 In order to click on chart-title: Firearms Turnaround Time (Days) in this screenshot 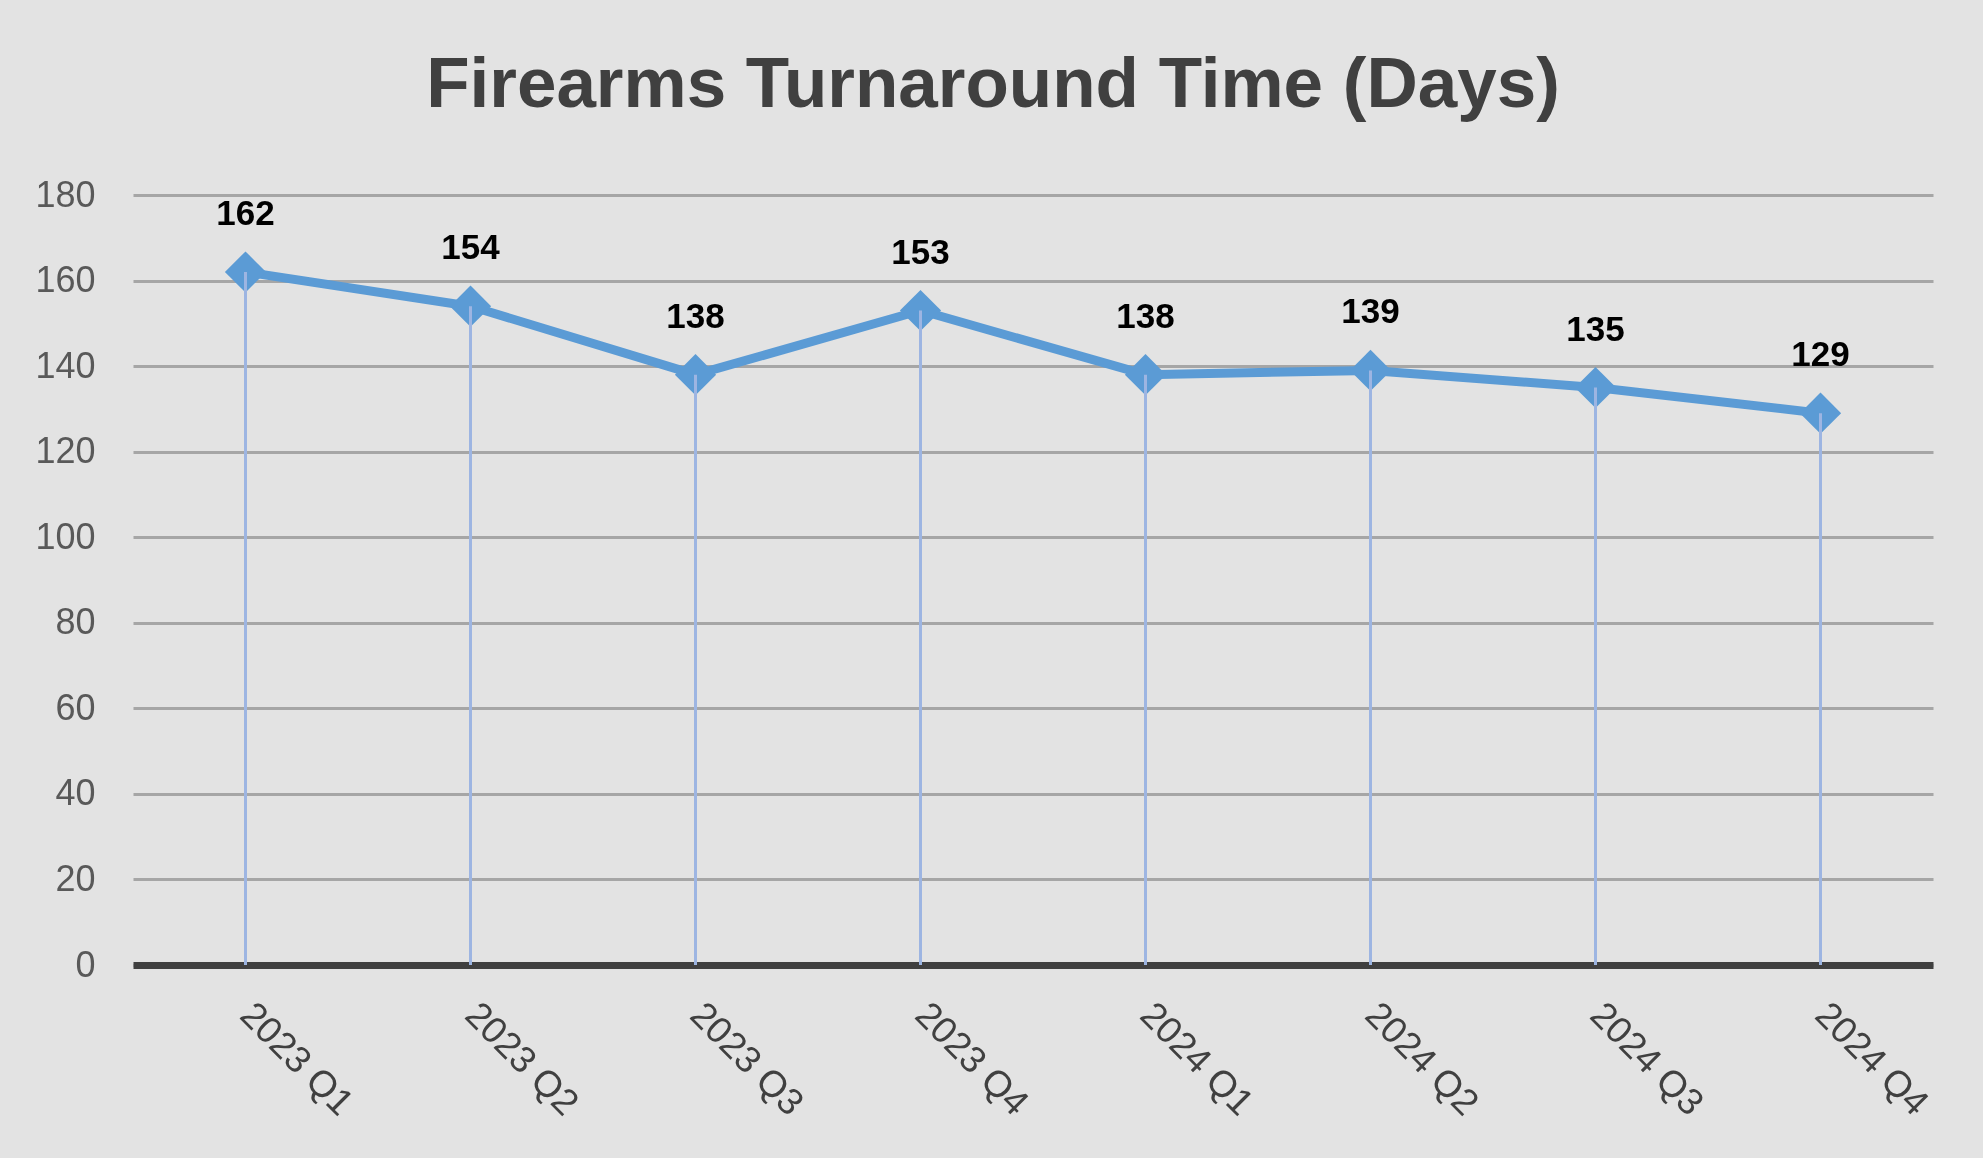, I will do `click(993, 82)`.